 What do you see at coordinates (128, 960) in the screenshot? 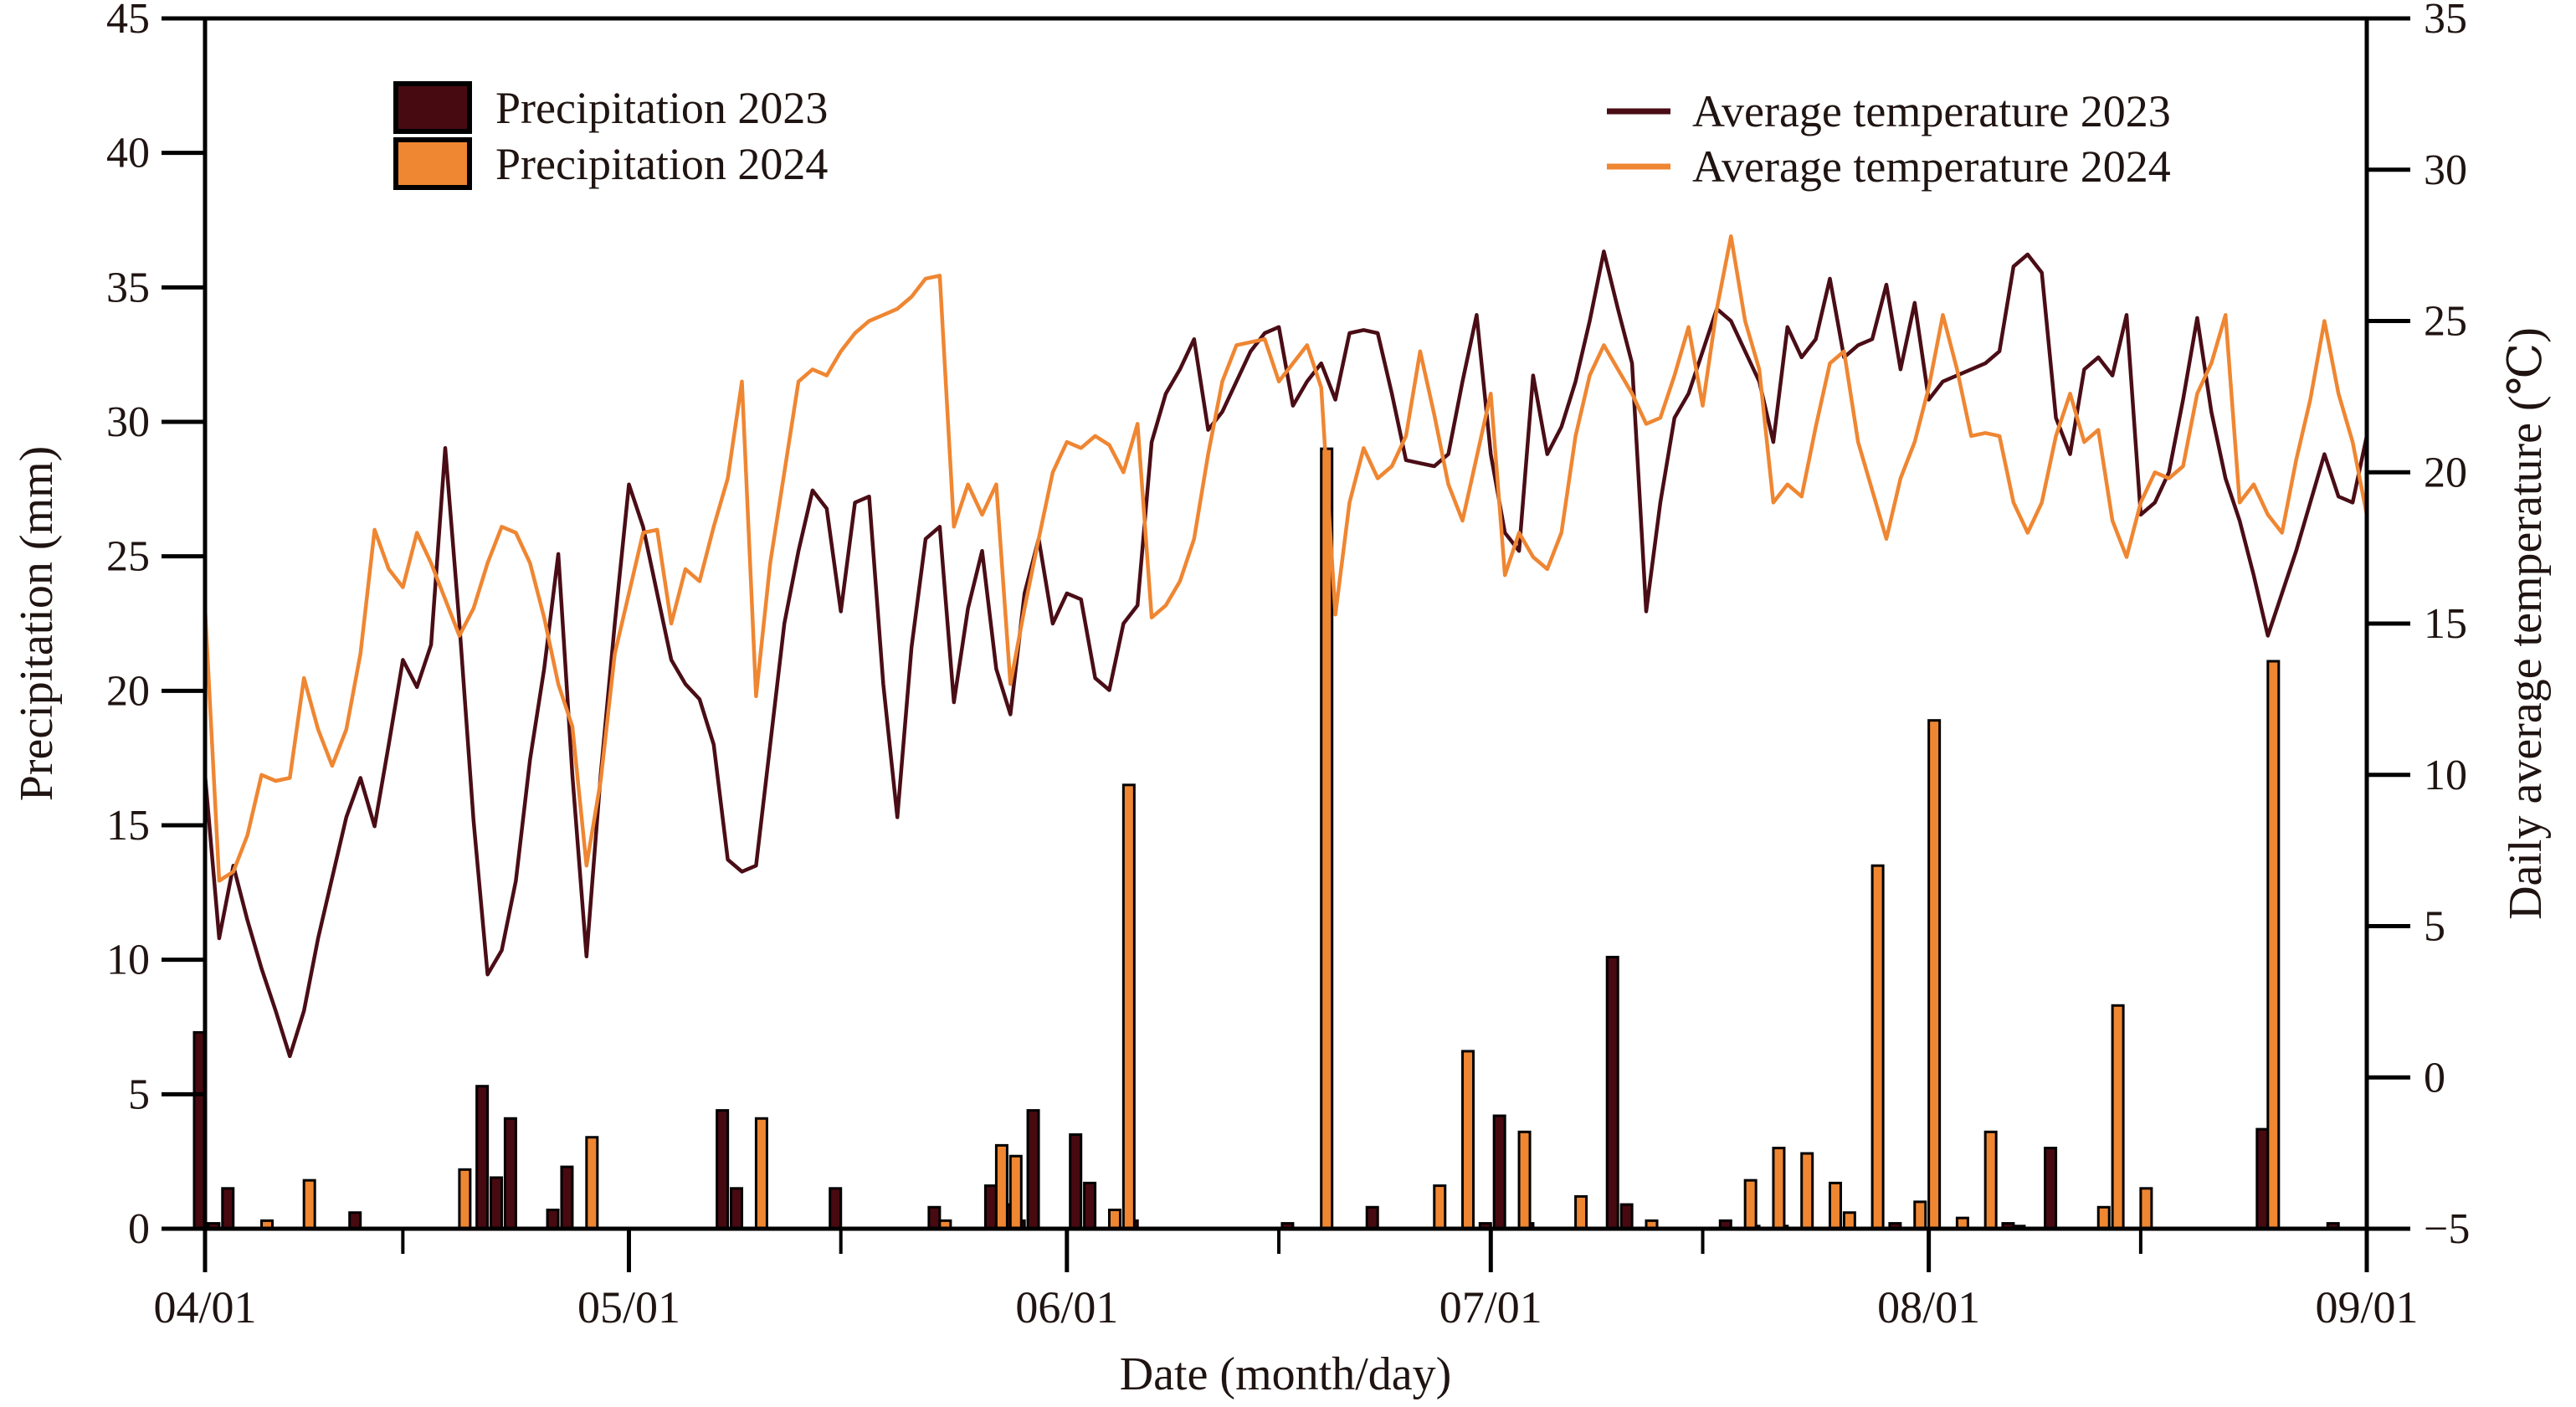
I see `left-axis-tick-label: 10` at bounding box center [128, 960].